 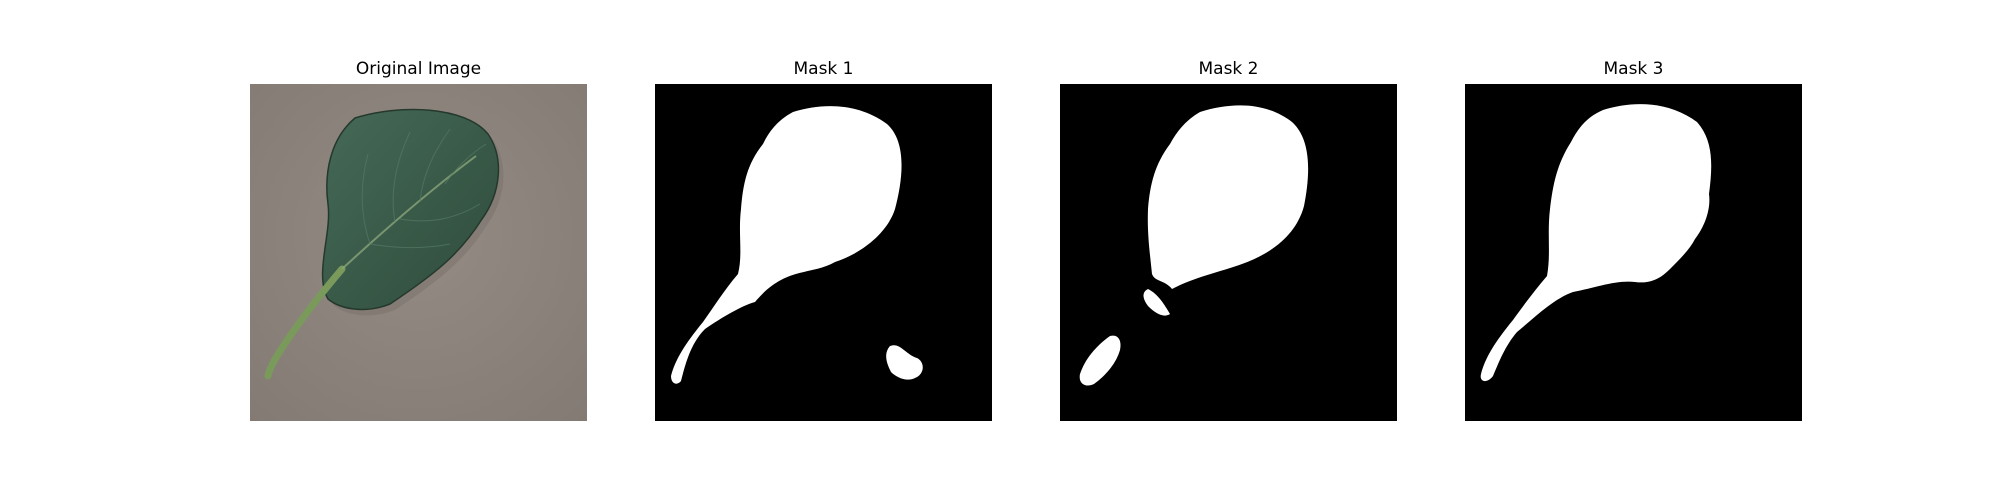 I want to click on mask-2-leaf-region, so click(x=1228, y=197).